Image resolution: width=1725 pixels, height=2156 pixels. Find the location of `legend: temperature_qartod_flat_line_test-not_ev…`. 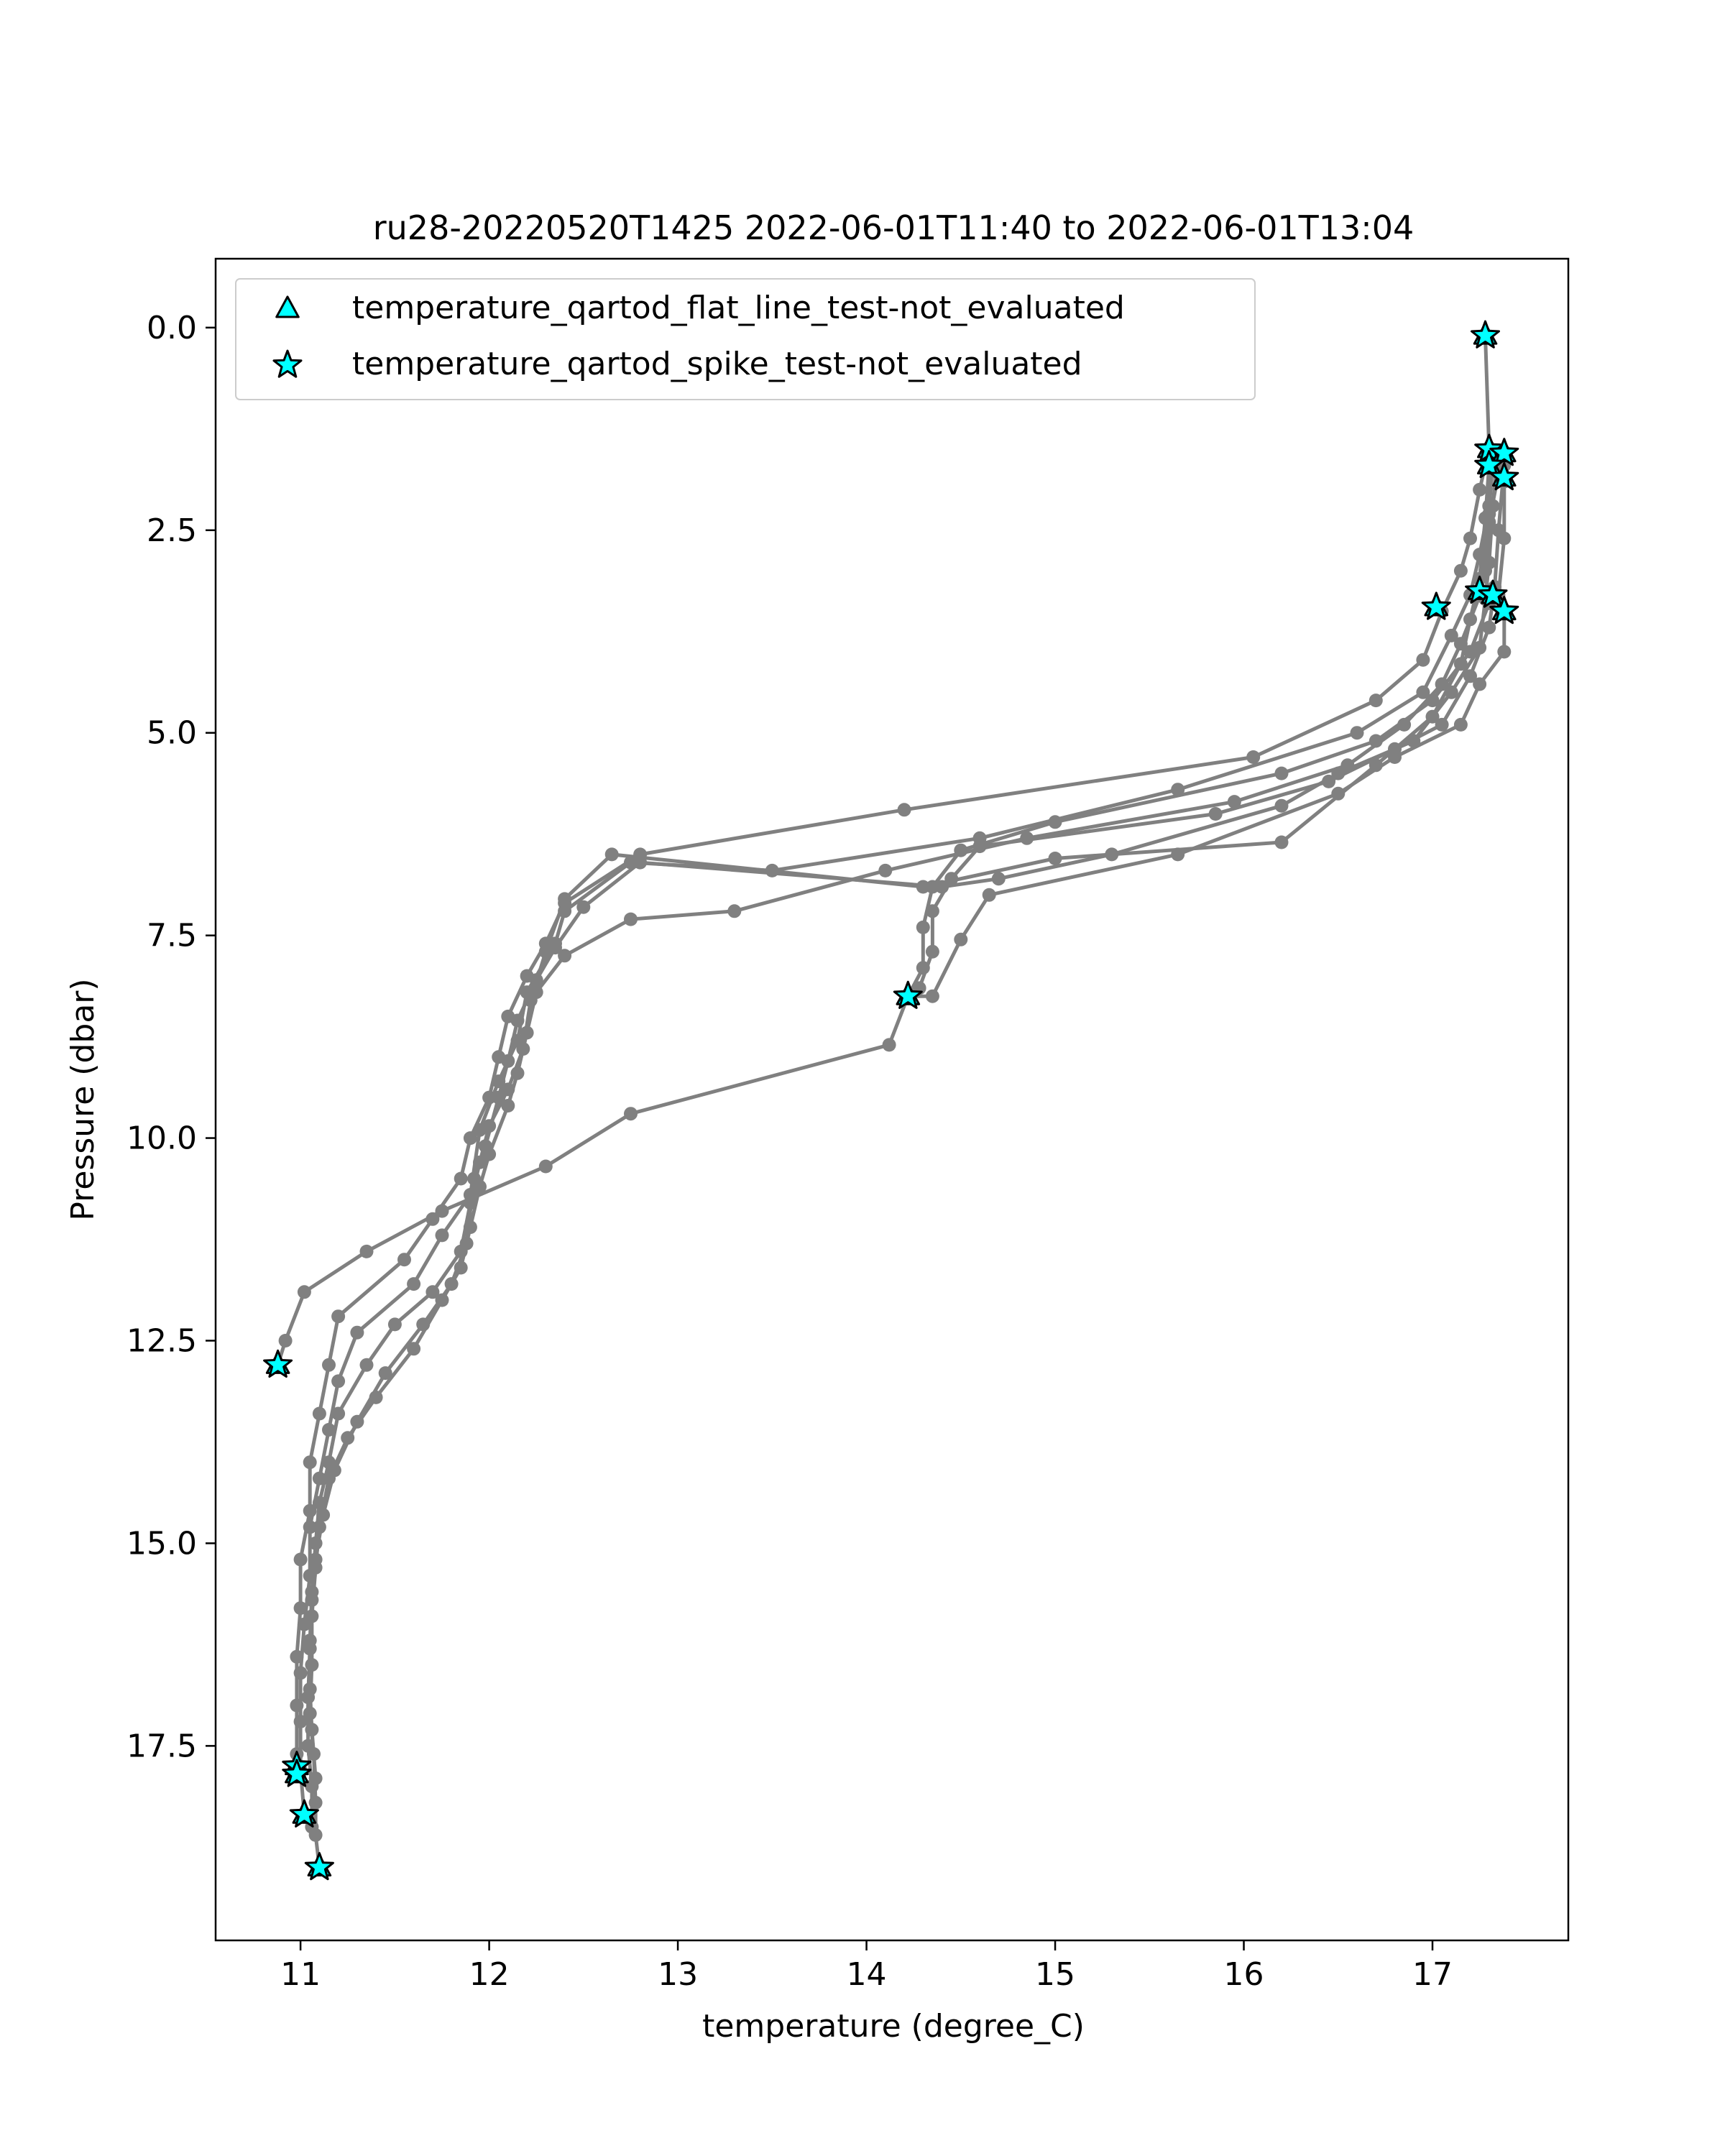

legend: temperature_qartod_flat_line_test-not_ev… is located at coordinates (745, 339).